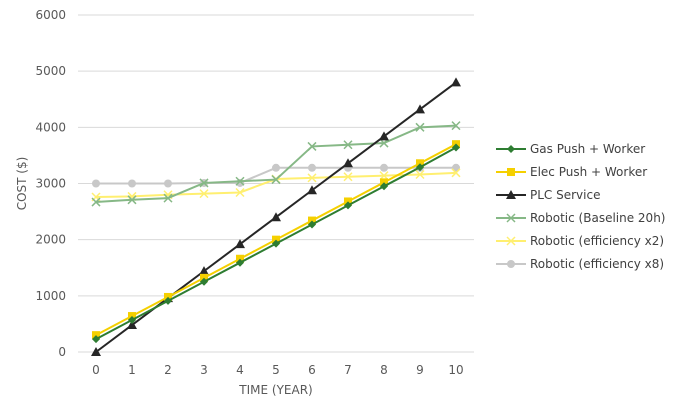  What do you see at coordinates (384, 370) in the screenshot?
I see `x-tick-label: 8` at bounding box center [384, 370].